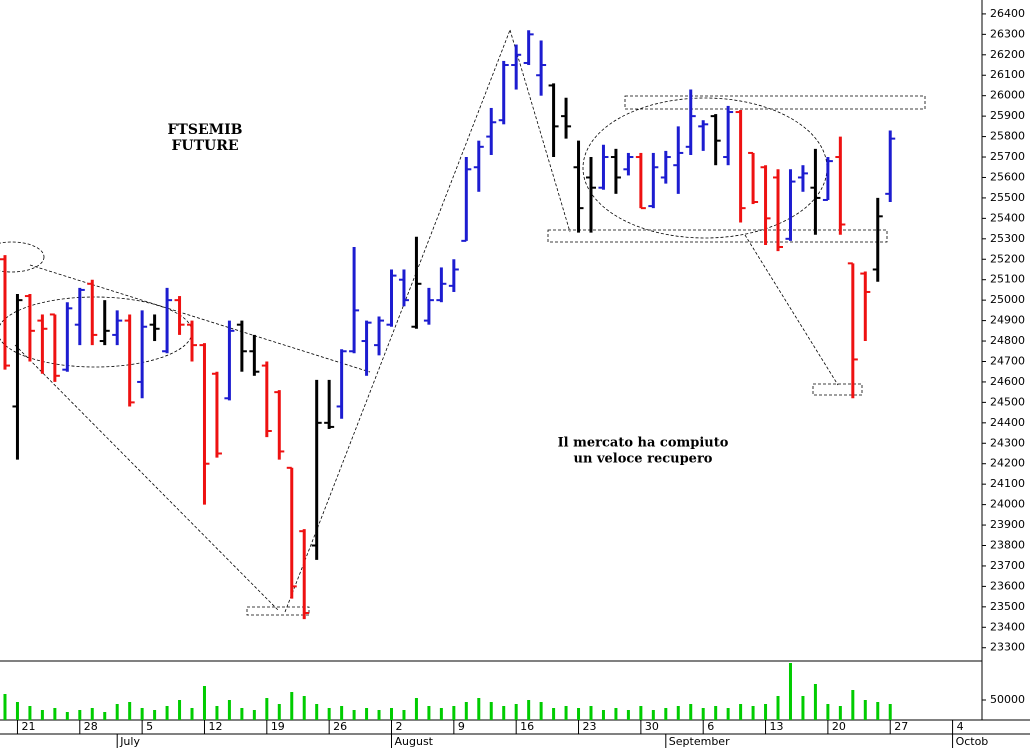 This screenshot has width=1030, height=748. What do you see at coordinates (1007, 699) in the screenshot?
I see `y-tick-label: 50000` at bounding box center [1007, 699].